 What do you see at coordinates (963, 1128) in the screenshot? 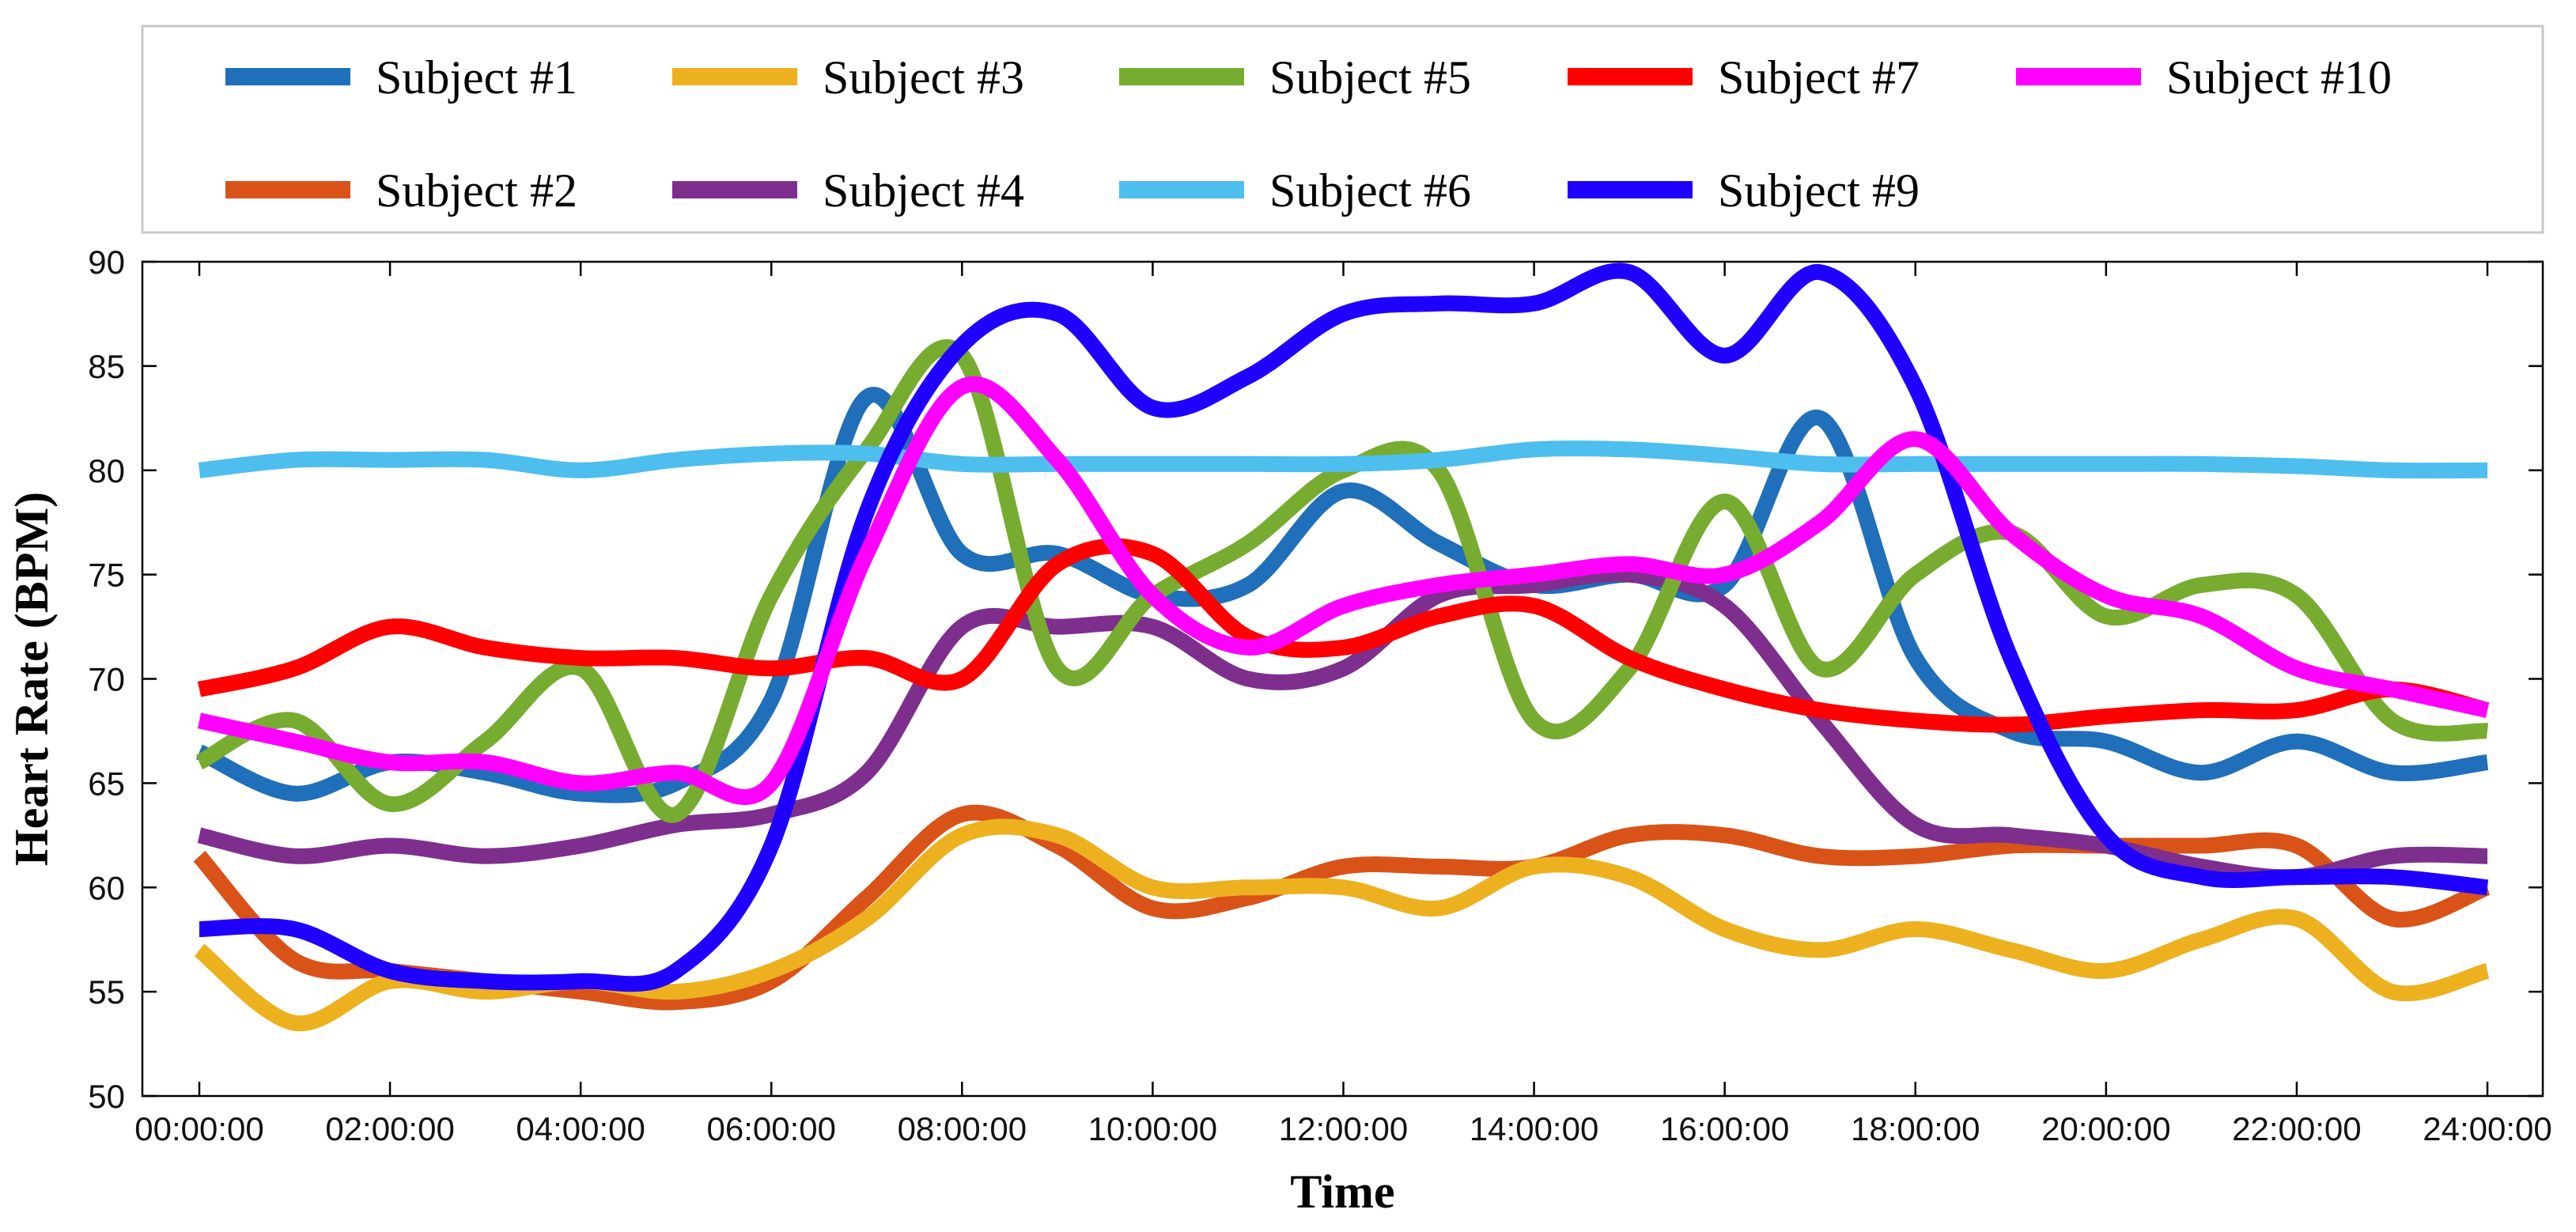
I see `x-tick-label: 08:00:00` at bounding box center [963, 1128].